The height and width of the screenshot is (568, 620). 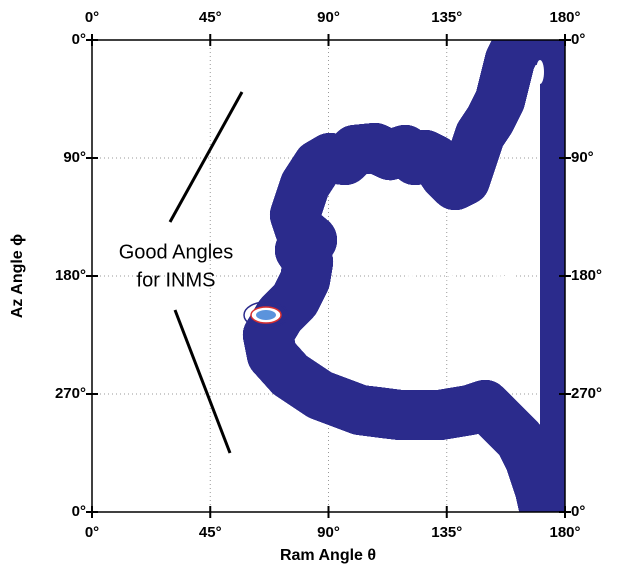 What do you see at coordinates (17, 276) in the screenshot?
I see `y-axis-label: Az Angle ϕ` at bounding box center [17, 276].